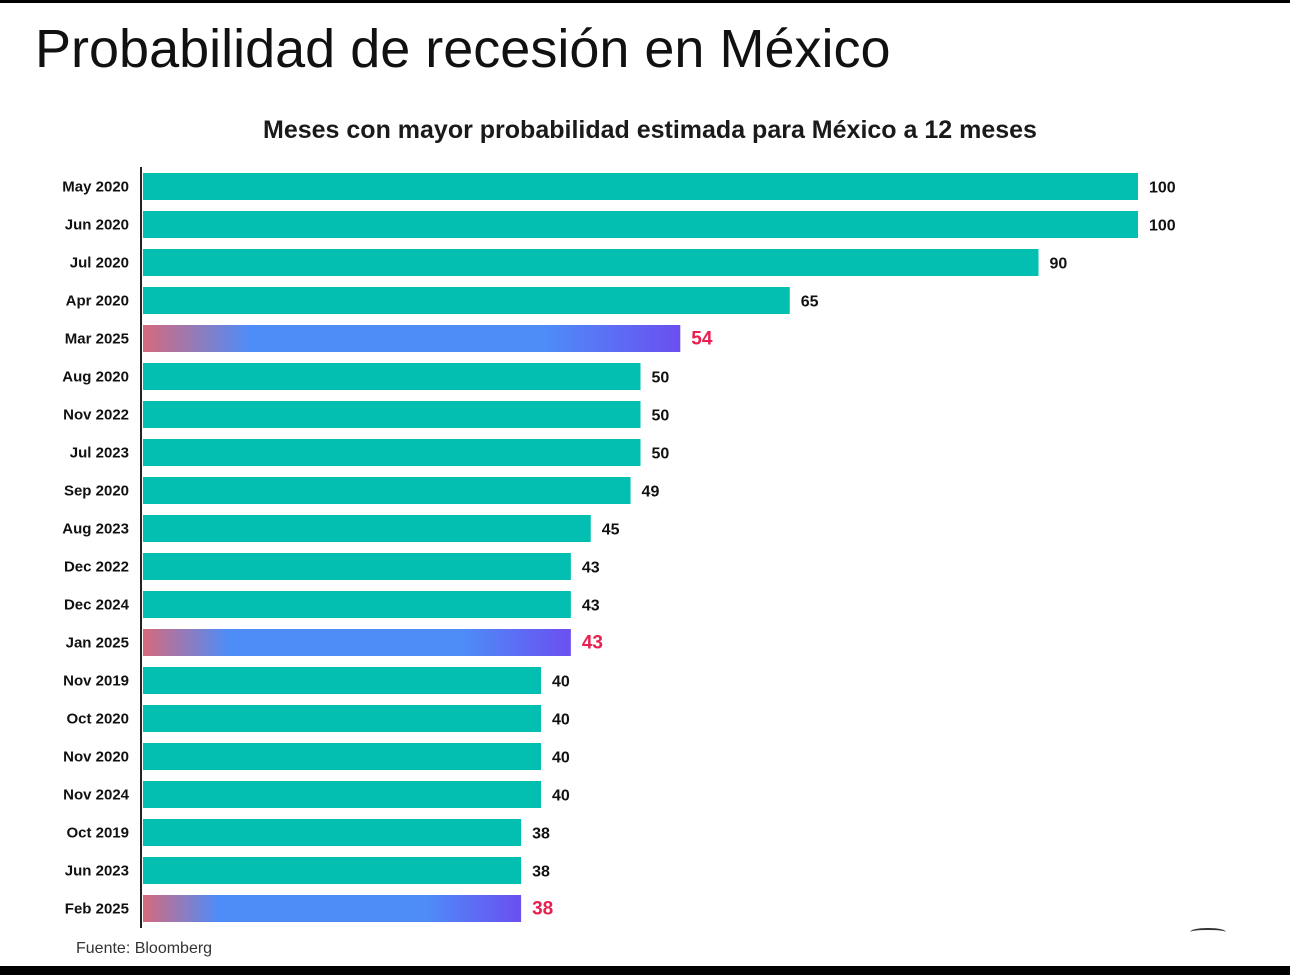 This screenshot has width=1290, height=975. I want to click on category-label: Aug 2023, so click(95, 529).